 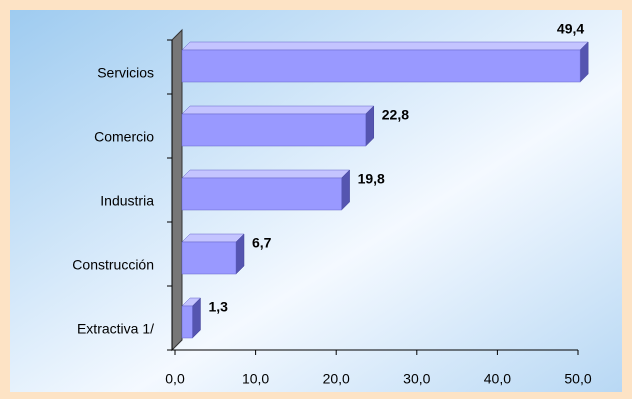 What do you see at coordinates (416, 379) in the screenshot?
I see `x-tick-label: 30,0` at bounding box center [416, 379].